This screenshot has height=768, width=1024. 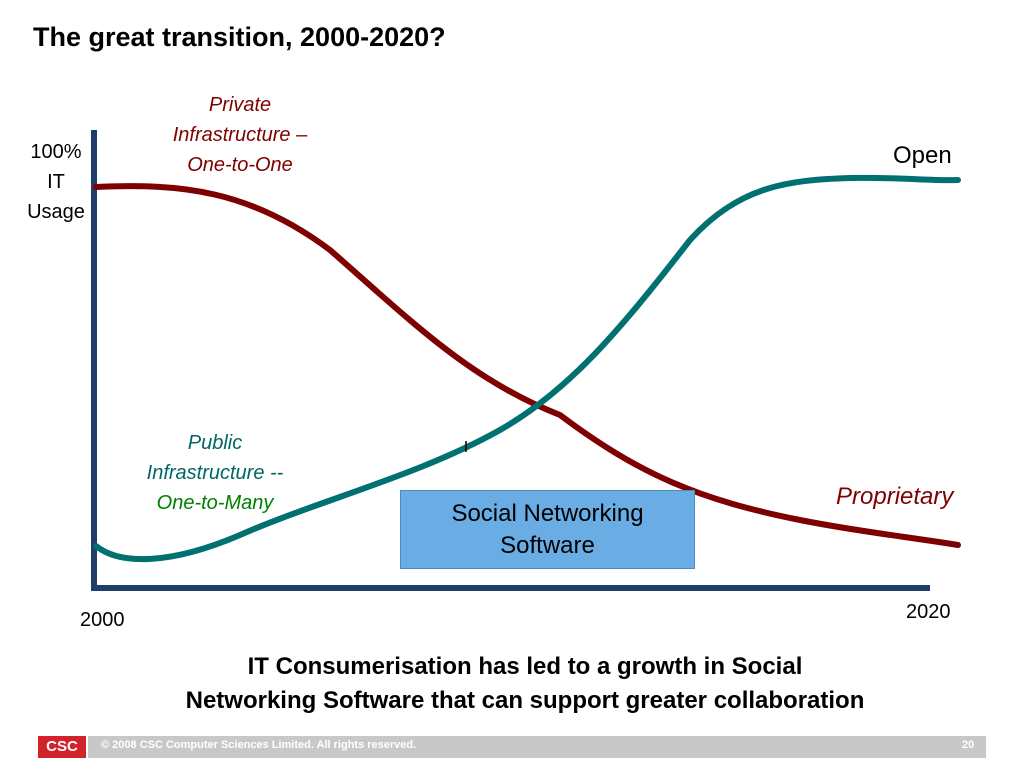 I want to click on y-axis-label: 100% IT Usage, so click(x=56, y=182).